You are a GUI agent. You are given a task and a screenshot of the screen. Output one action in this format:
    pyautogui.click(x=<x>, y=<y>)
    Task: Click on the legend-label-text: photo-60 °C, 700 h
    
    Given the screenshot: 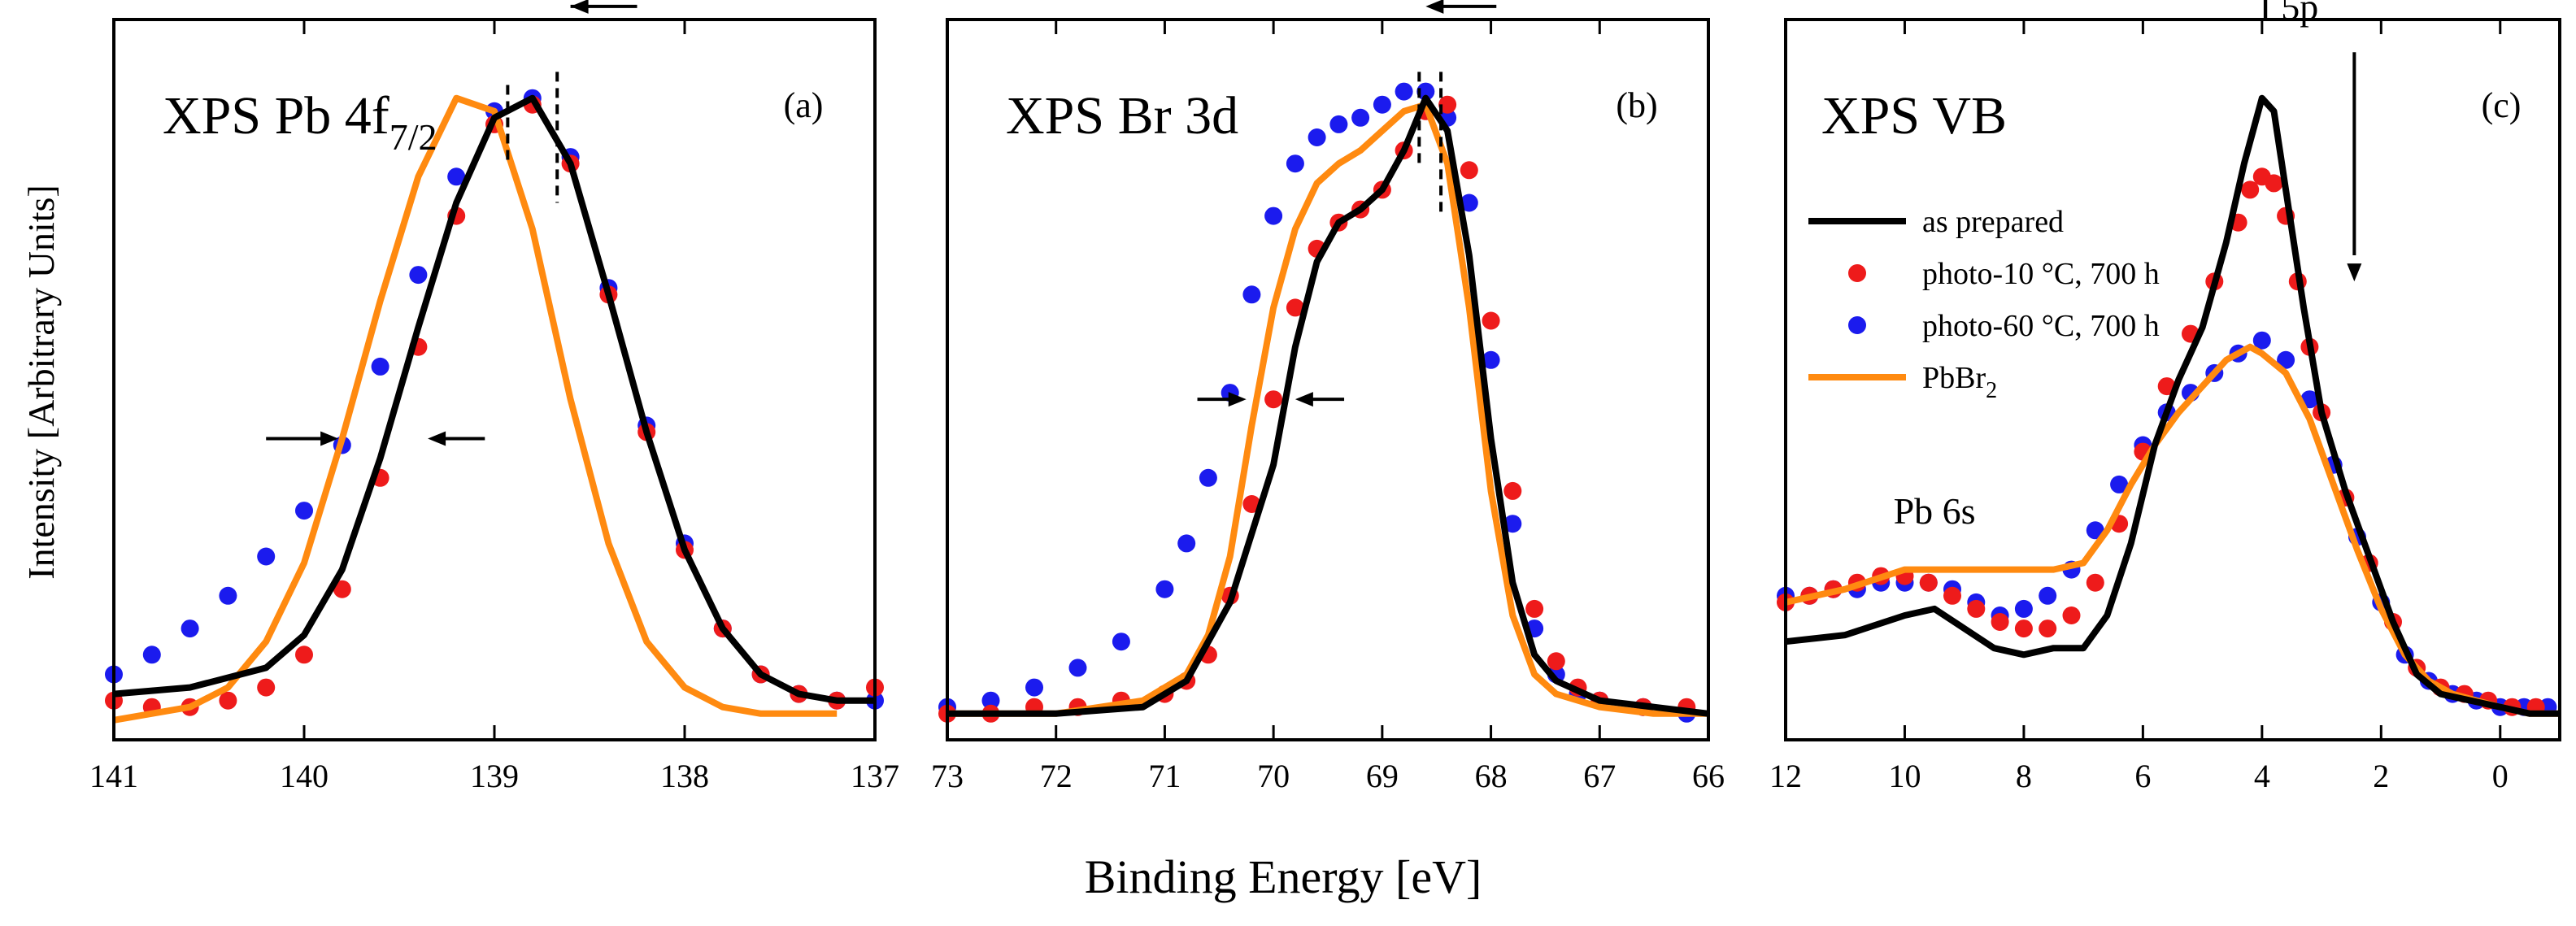 What is the action you would take?
    pyautogui.click(x=2041, y=326)
    